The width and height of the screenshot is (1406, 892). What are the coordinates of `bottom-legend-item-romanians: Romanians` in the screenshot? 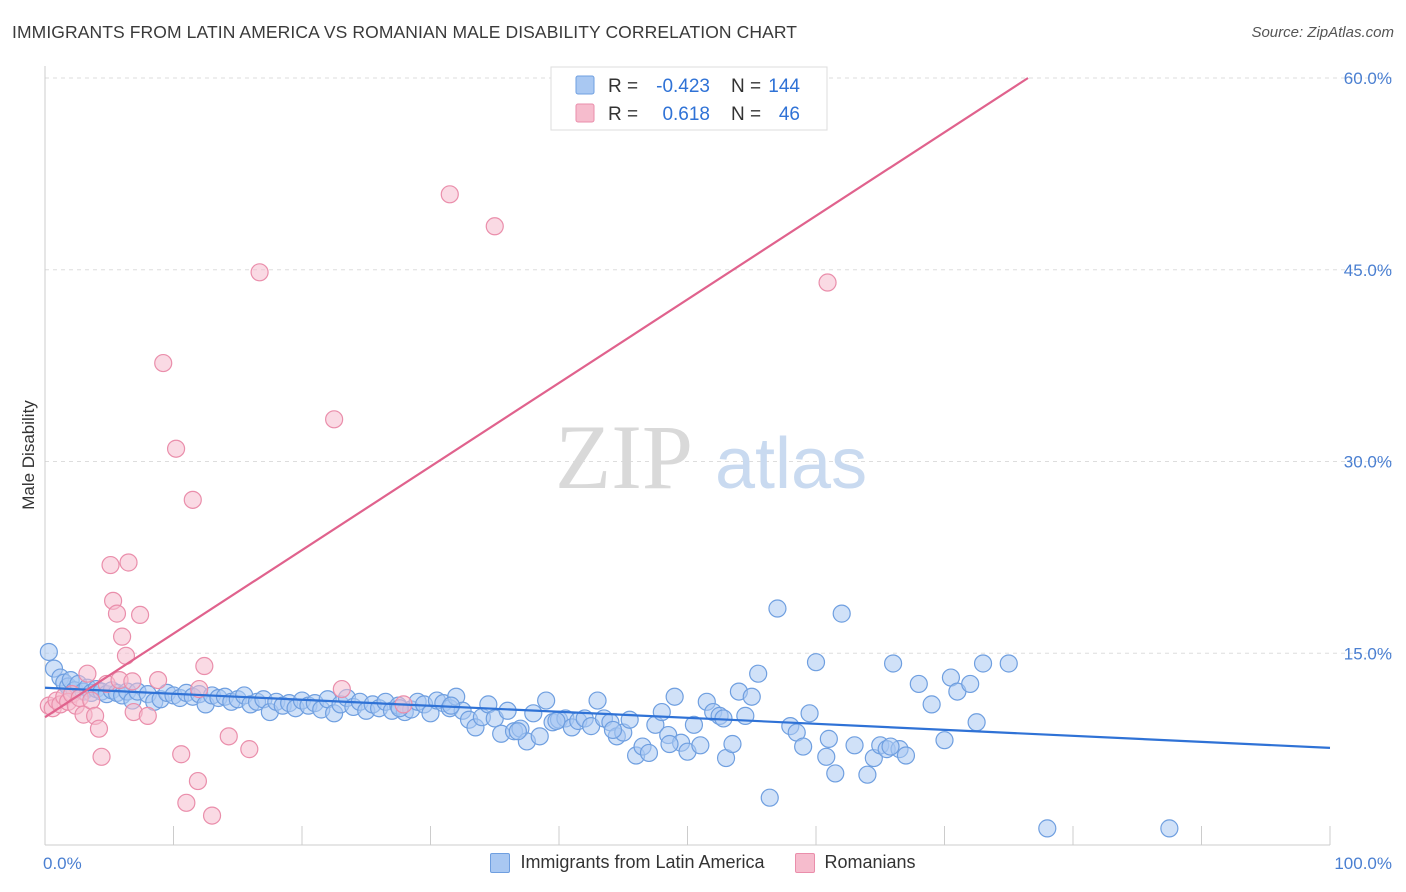 It's located at (855, 862).